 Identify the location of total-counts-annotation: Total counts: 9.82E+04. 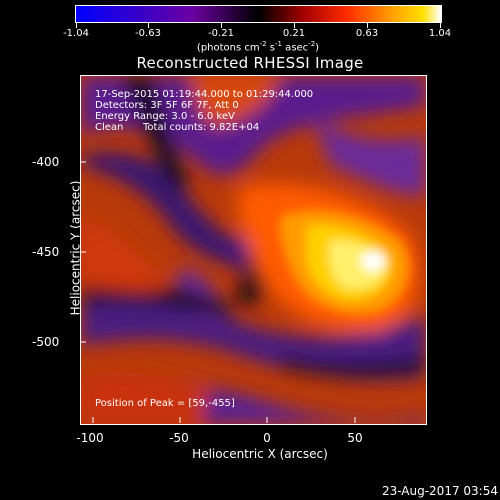
(201, 127).